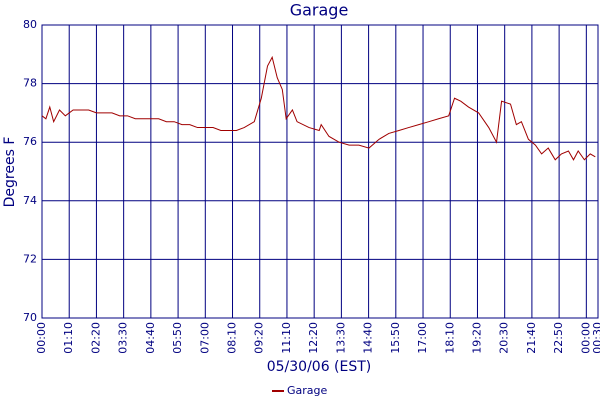 This screenshot has width=600, height=400. I want to click on y-tick-label: 80, so click(30, 24).